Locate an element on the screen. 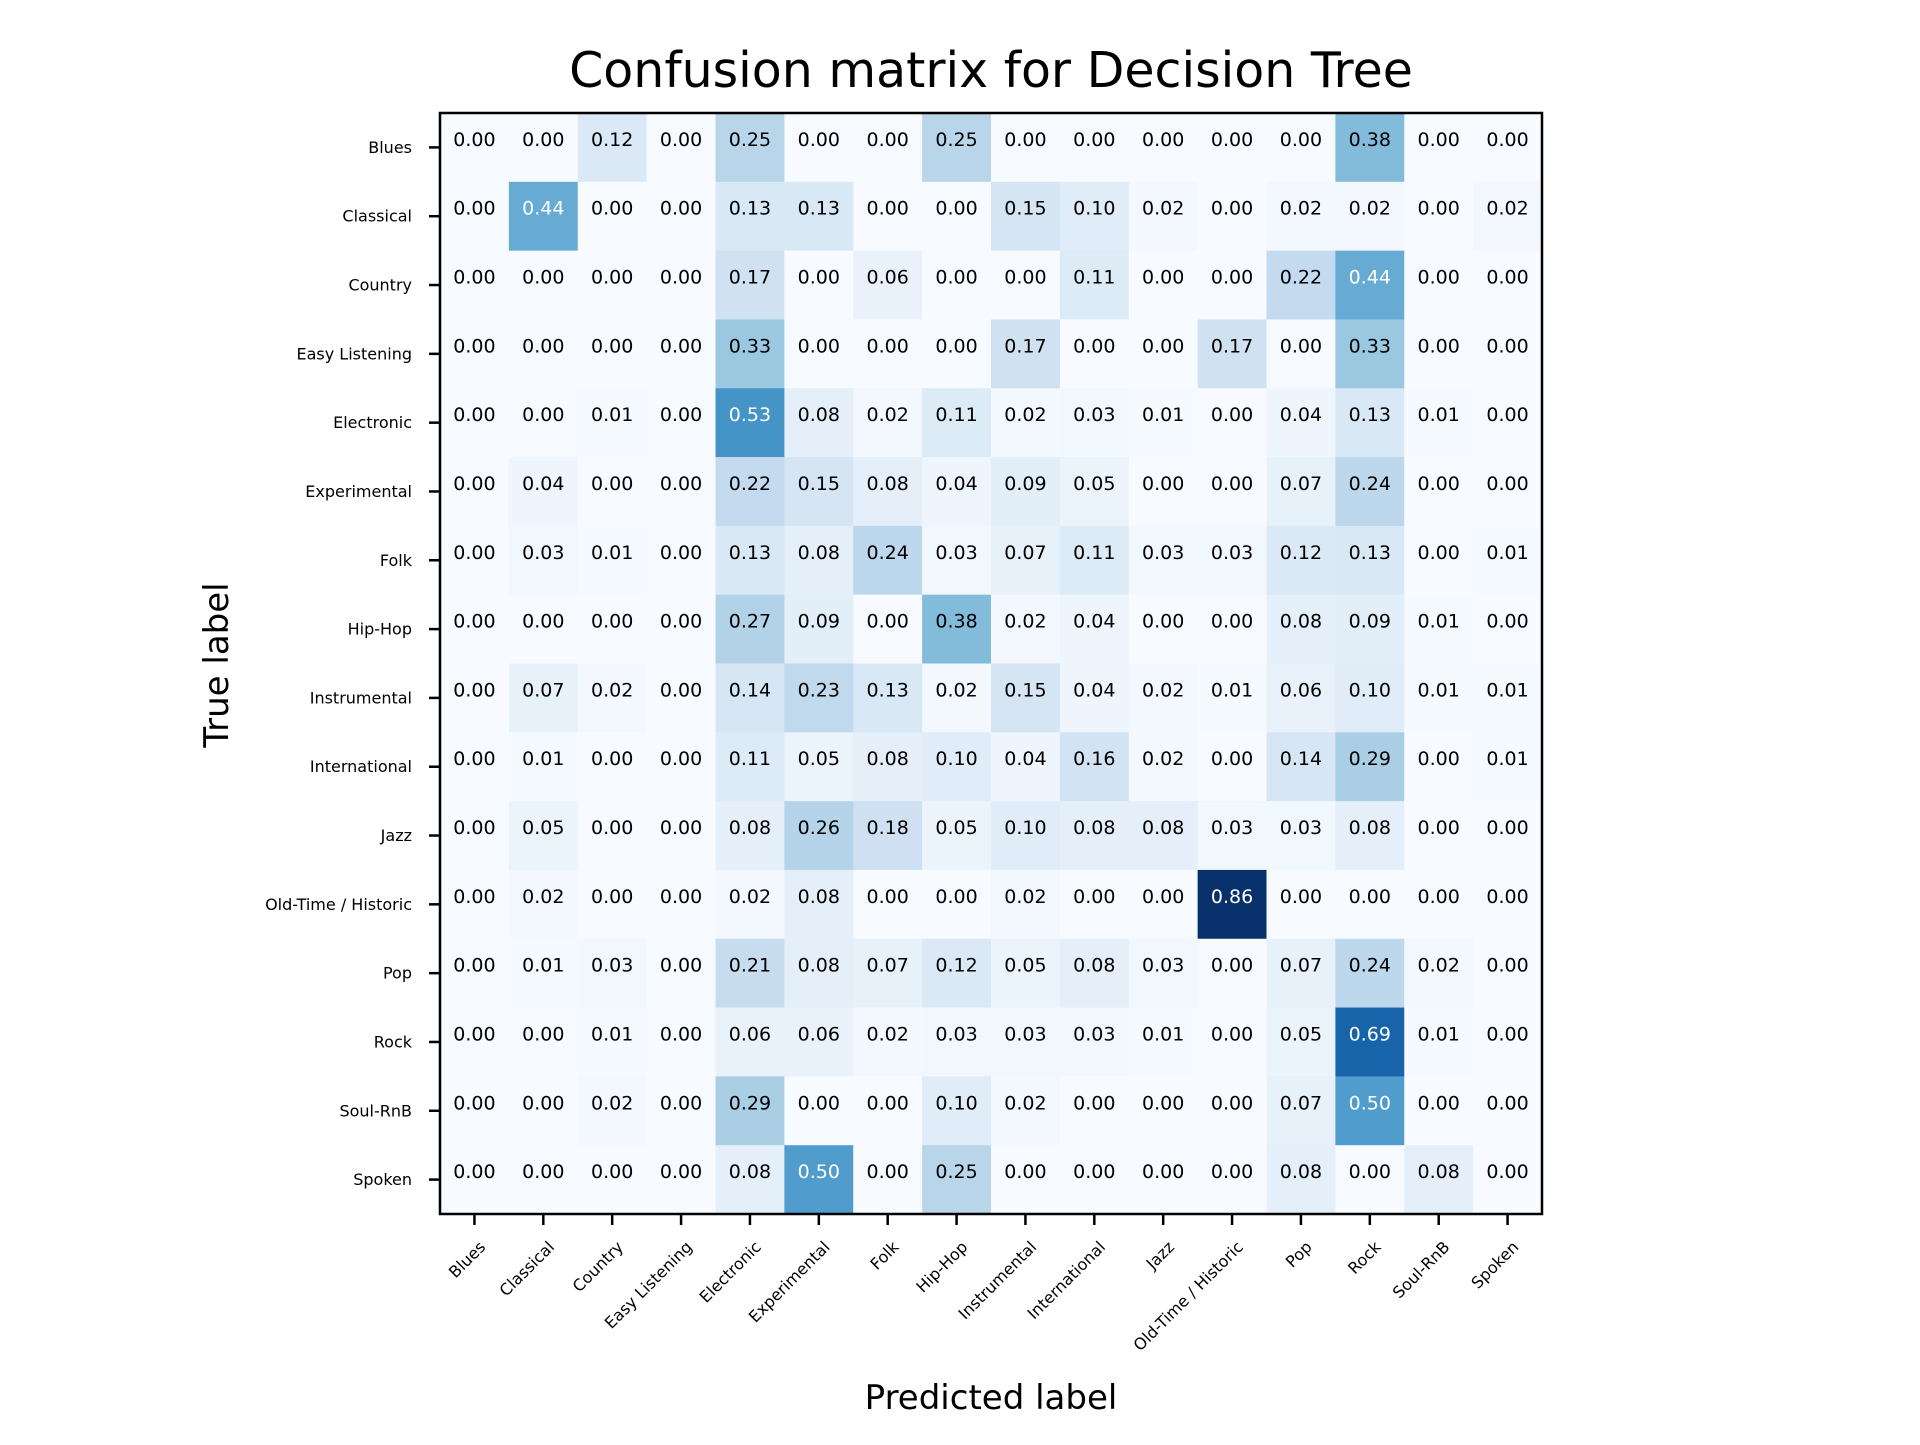  y-tick-label: Blues is located at coordinates (390, 147).